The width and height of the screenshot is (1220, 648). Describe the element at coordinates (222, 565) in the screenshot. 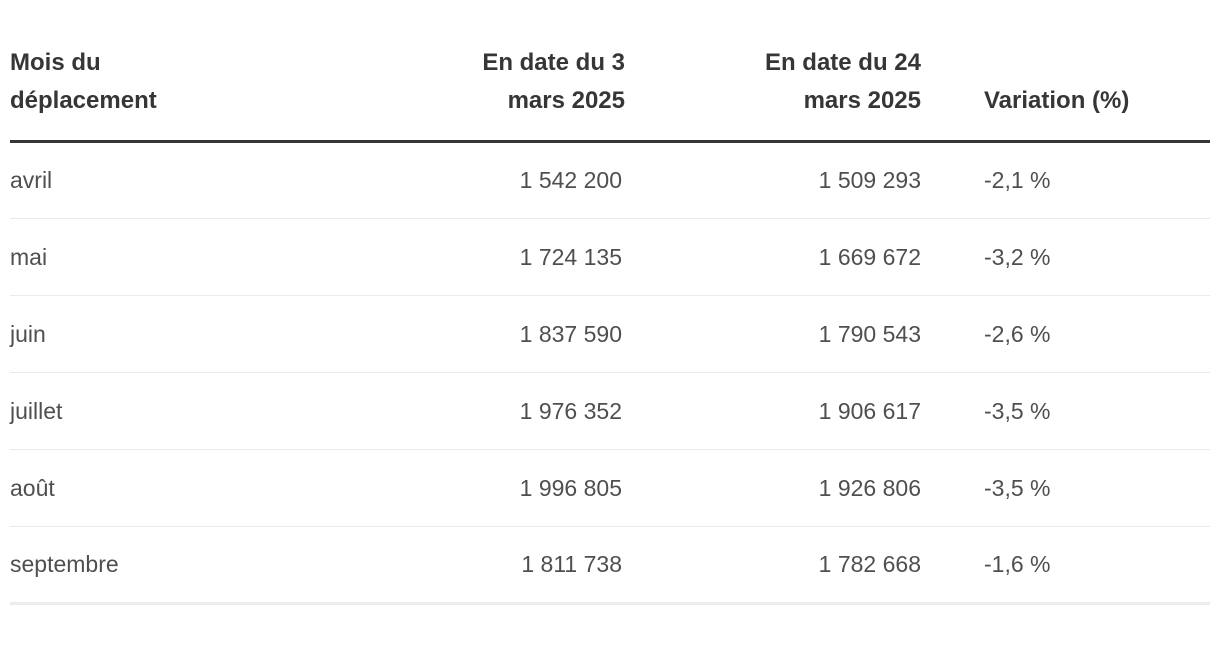

I see `cell-month: septembre` at that location.